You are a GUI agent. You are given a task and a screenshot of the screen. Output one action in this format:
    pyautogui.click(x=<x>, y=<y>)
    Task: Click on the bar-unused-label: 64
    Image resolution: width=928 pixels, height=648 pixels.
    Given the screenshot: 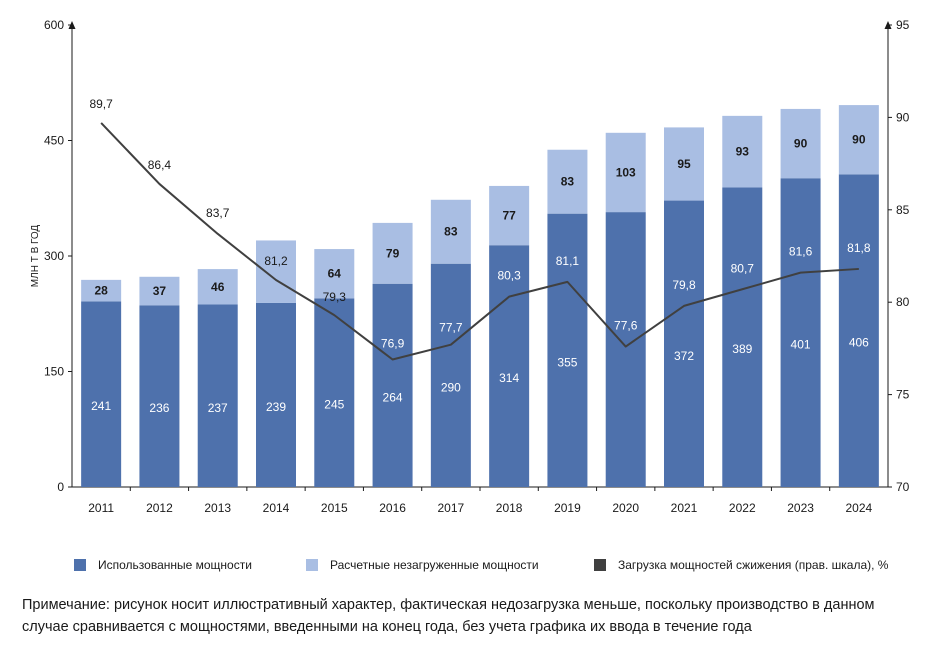 What is the action you would take?
    pyautogui.click(x=335, y=274)
    